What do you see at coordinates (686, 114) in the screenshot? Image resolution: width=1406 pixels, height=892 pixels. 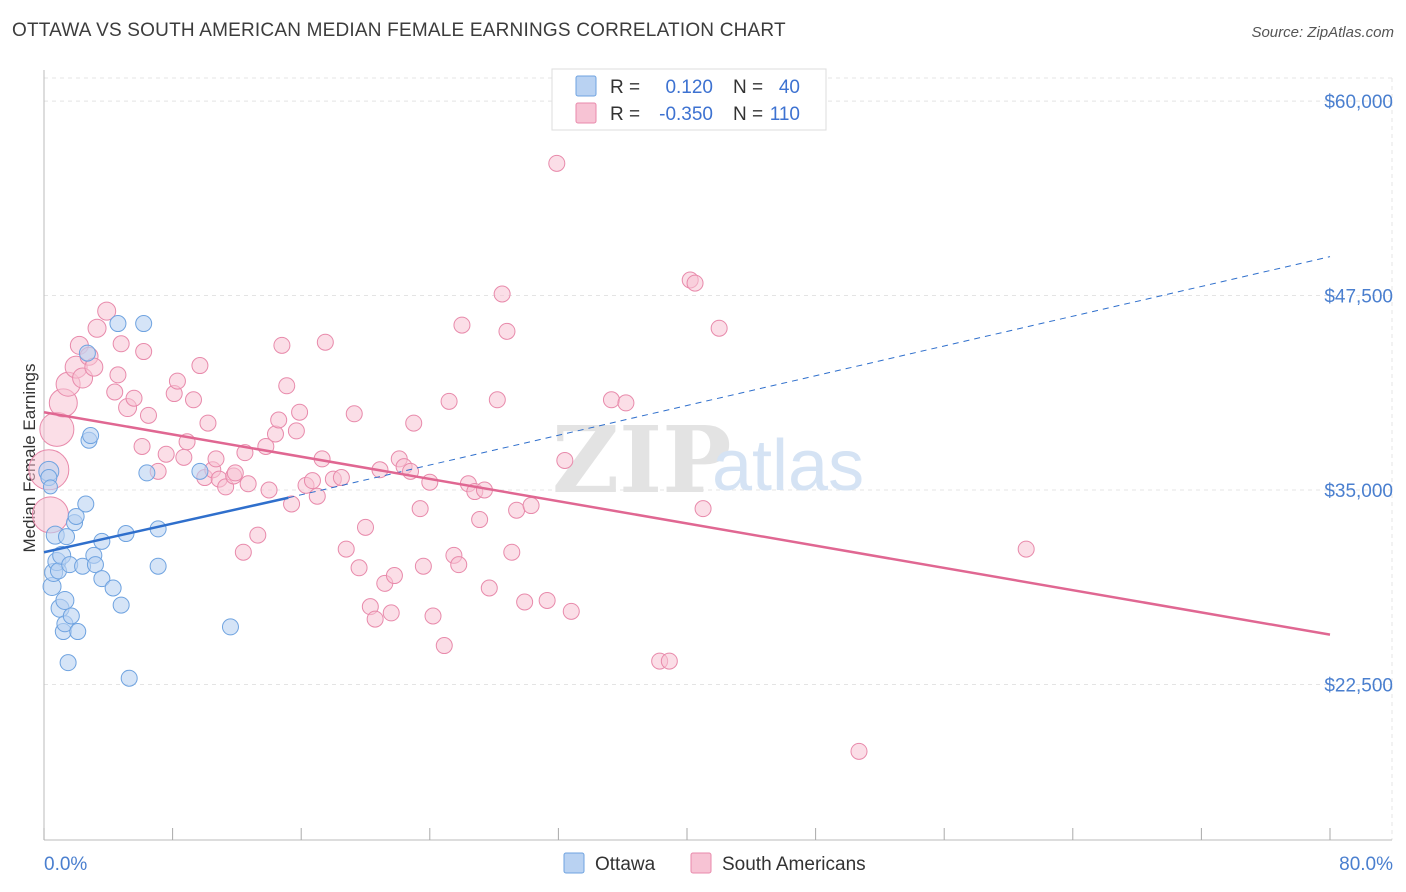 I see `legend-r-value-south: -0.350` at bounding box center [686, 114].